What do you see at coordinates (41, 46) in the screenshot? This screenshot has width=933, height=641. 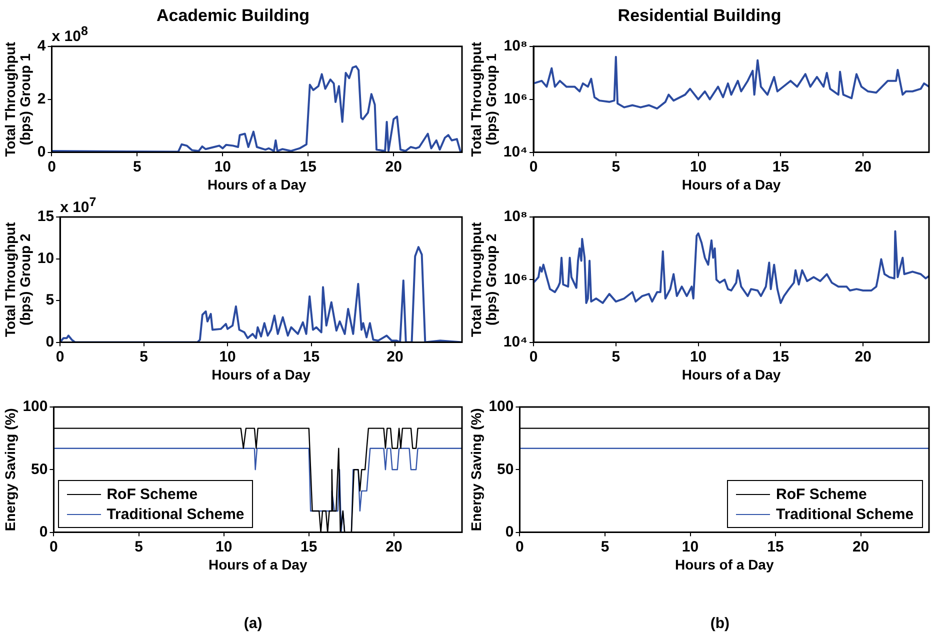 I see `y-tick-label: 4` at bounding box center [41, 46].